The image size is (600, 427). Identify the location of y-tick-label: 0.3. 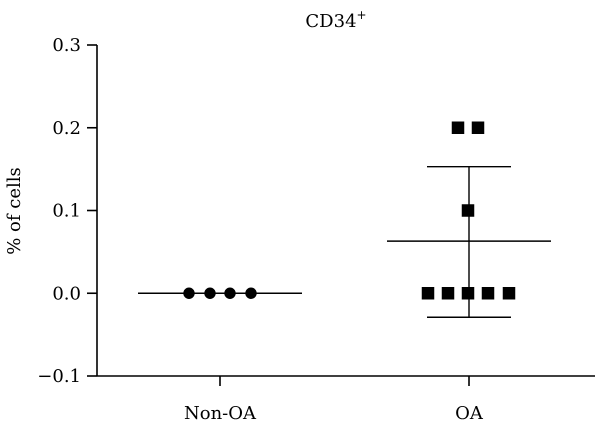
(66, 45).